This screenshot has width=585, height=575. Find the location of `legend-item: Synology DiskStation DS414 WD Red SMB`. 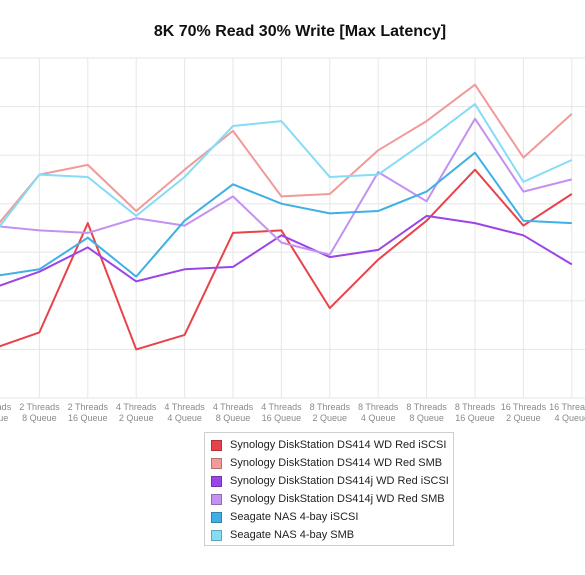

legend-item: Synology DiskStation DS414 WD Red SMB is located at coordinates (332, 463).